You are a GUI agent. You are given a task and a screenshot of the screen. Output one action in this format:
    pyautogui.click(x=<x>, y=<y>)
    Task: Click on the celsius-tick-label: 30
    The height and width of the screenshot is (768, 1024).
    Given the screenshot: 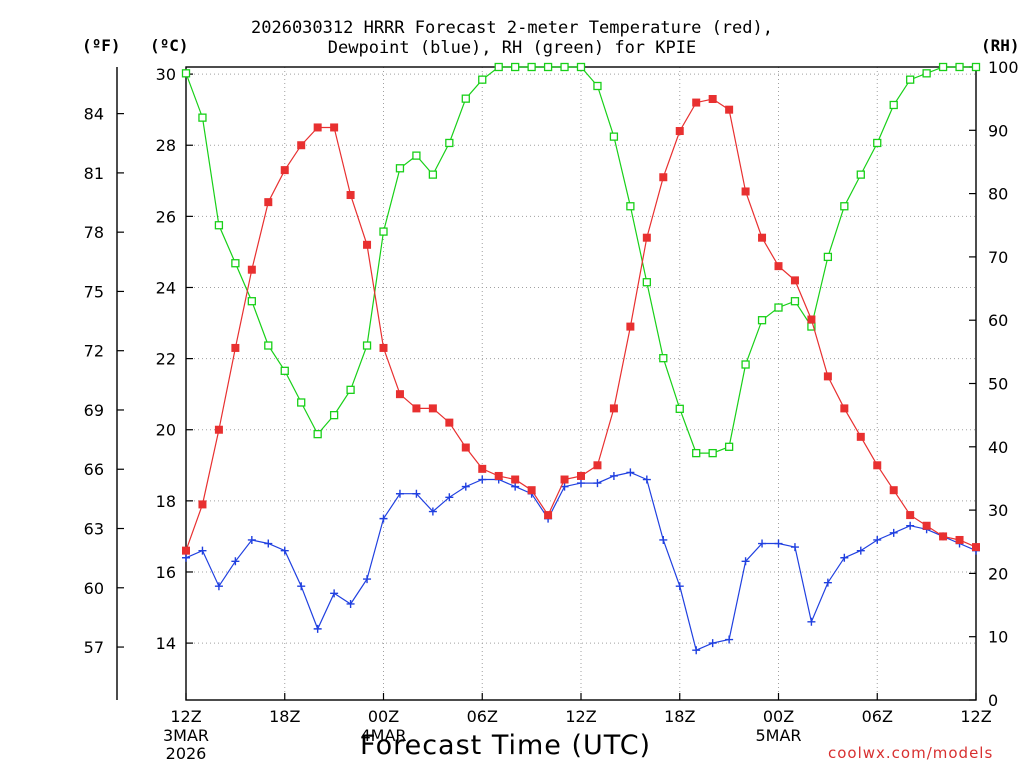 What is the action you would take?
    pyautogui.click(x=166, y=74)
    